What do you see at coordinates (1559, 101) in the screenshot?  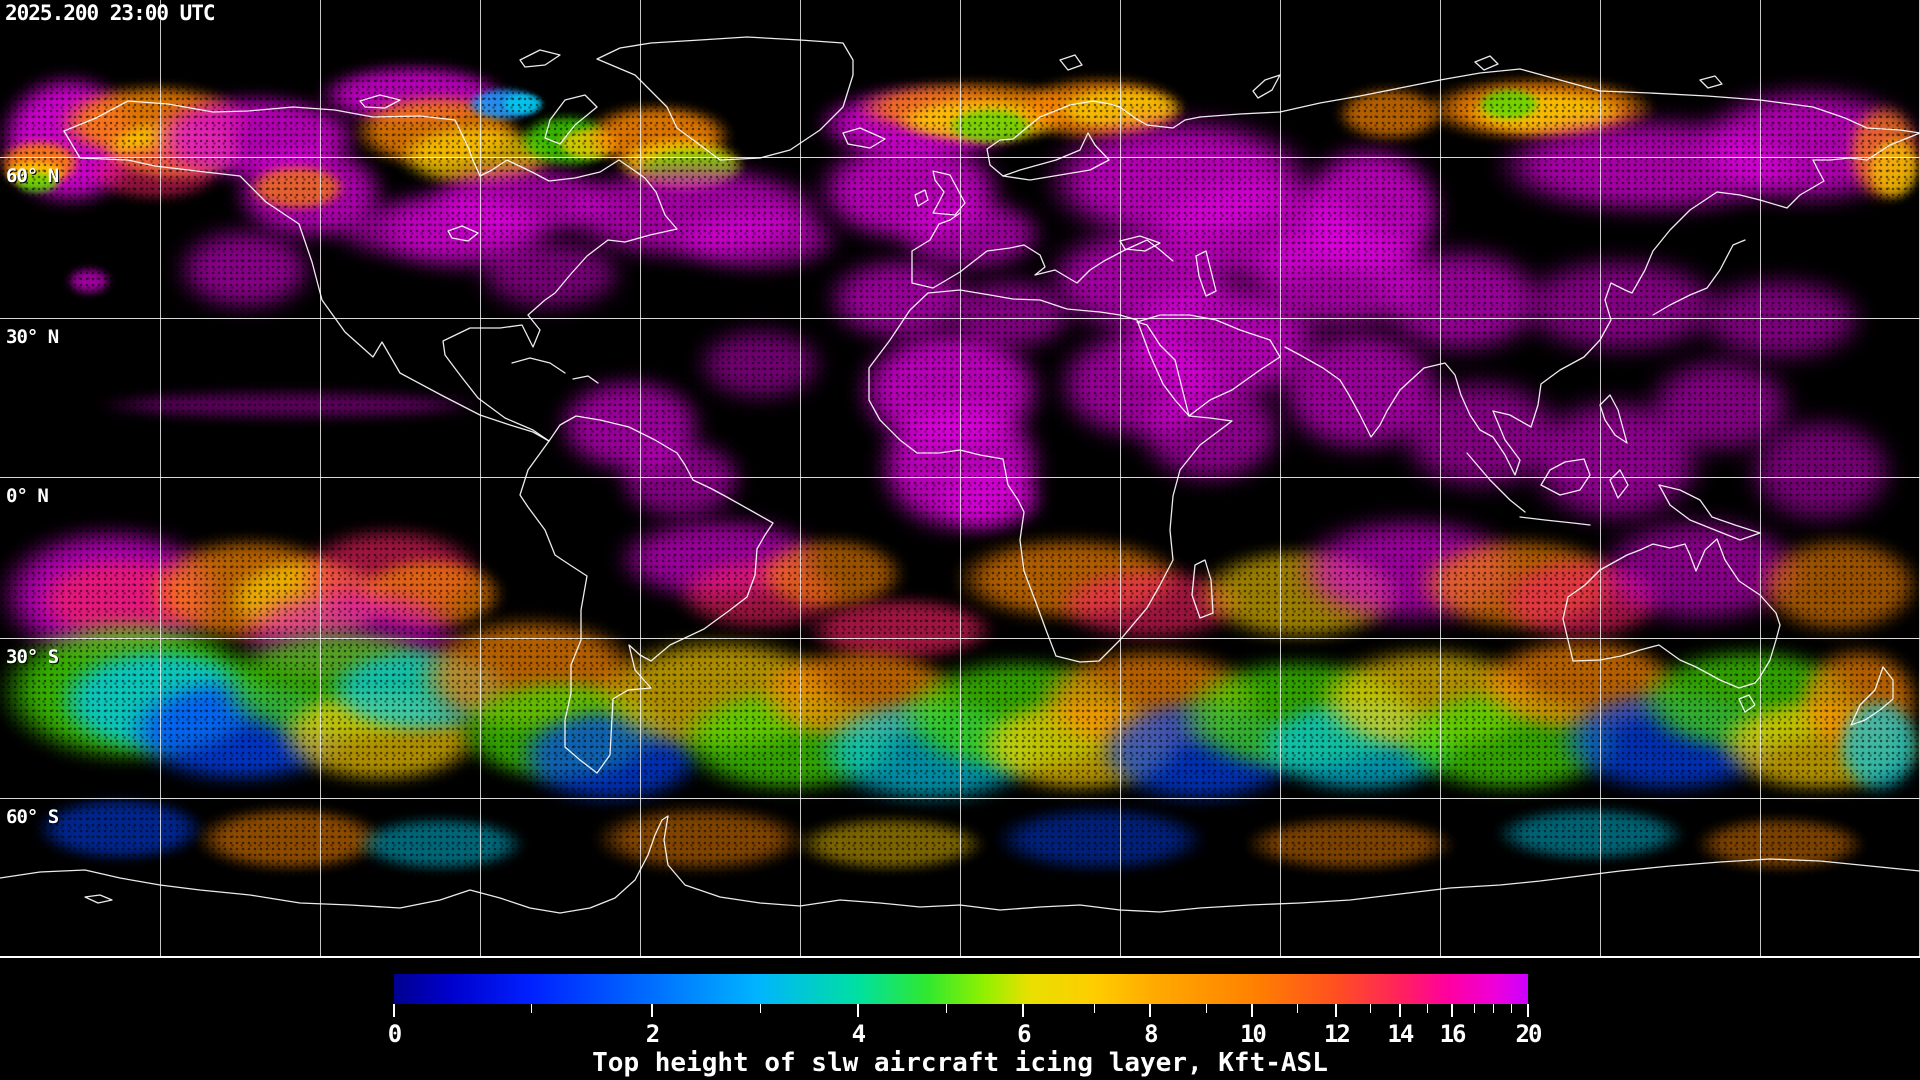 I see `coast-russia-arctic` at bounding box center [1559, 101].